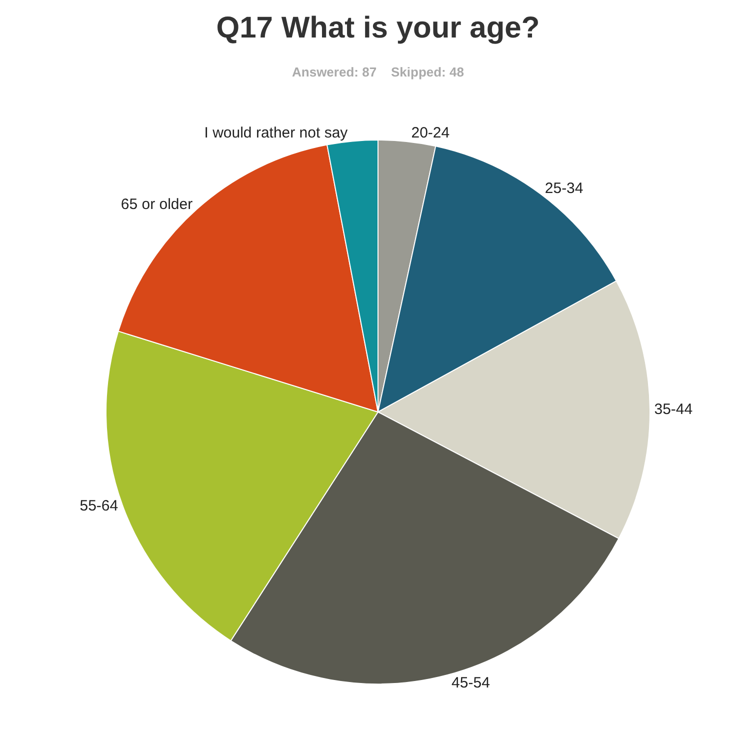 Image resolution: width=756 pixels, height=754 pixels. Describe the element at coordinates (673, 409) in the screenshot. I see `slice-label: 35-44` at that location.